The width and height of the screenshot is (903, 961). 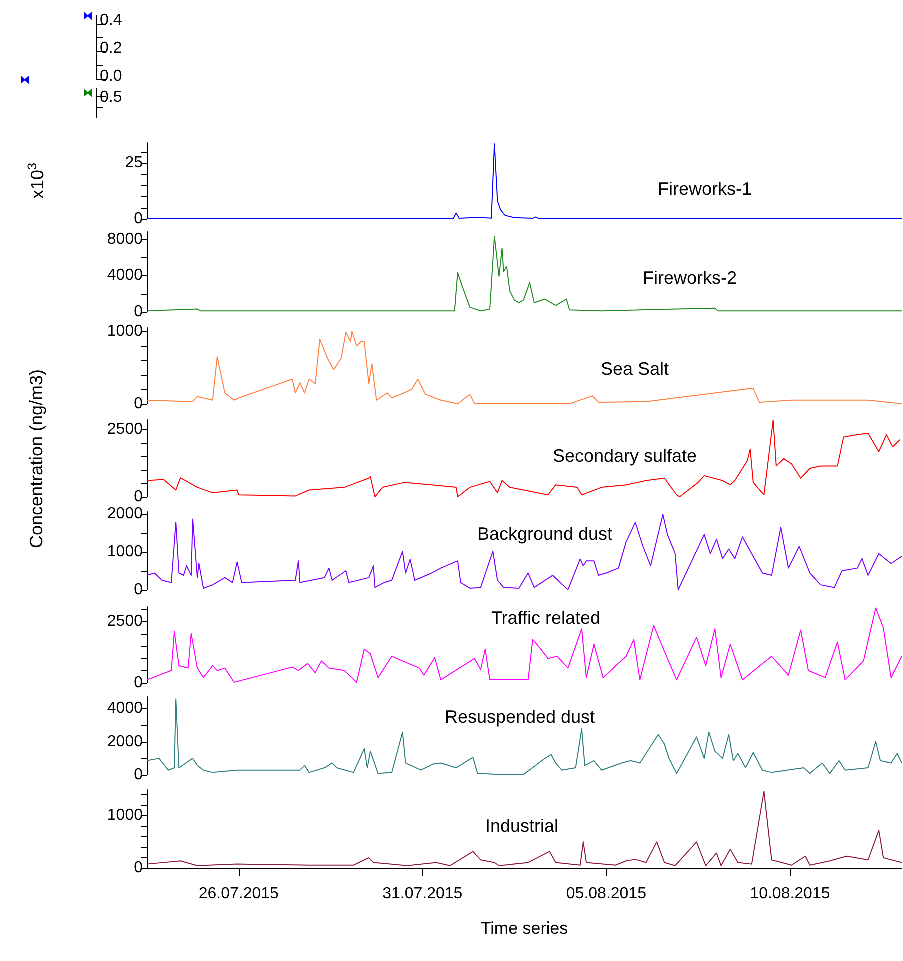 I want to click on chart-title: Traffic related, so click(x=546, y=618).